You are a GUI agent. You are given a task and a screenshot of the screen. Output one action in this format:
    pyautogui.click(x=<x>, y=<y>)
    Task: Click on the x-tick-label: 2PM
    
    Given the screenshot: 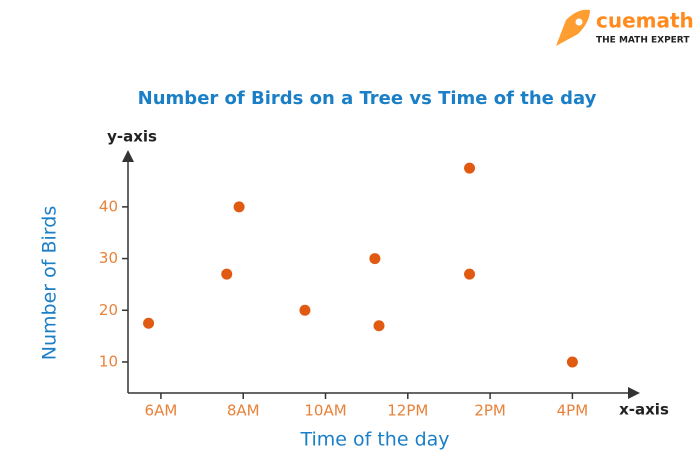 What is the action you would take?
    pyautogui.click(x=490, y=411)
    